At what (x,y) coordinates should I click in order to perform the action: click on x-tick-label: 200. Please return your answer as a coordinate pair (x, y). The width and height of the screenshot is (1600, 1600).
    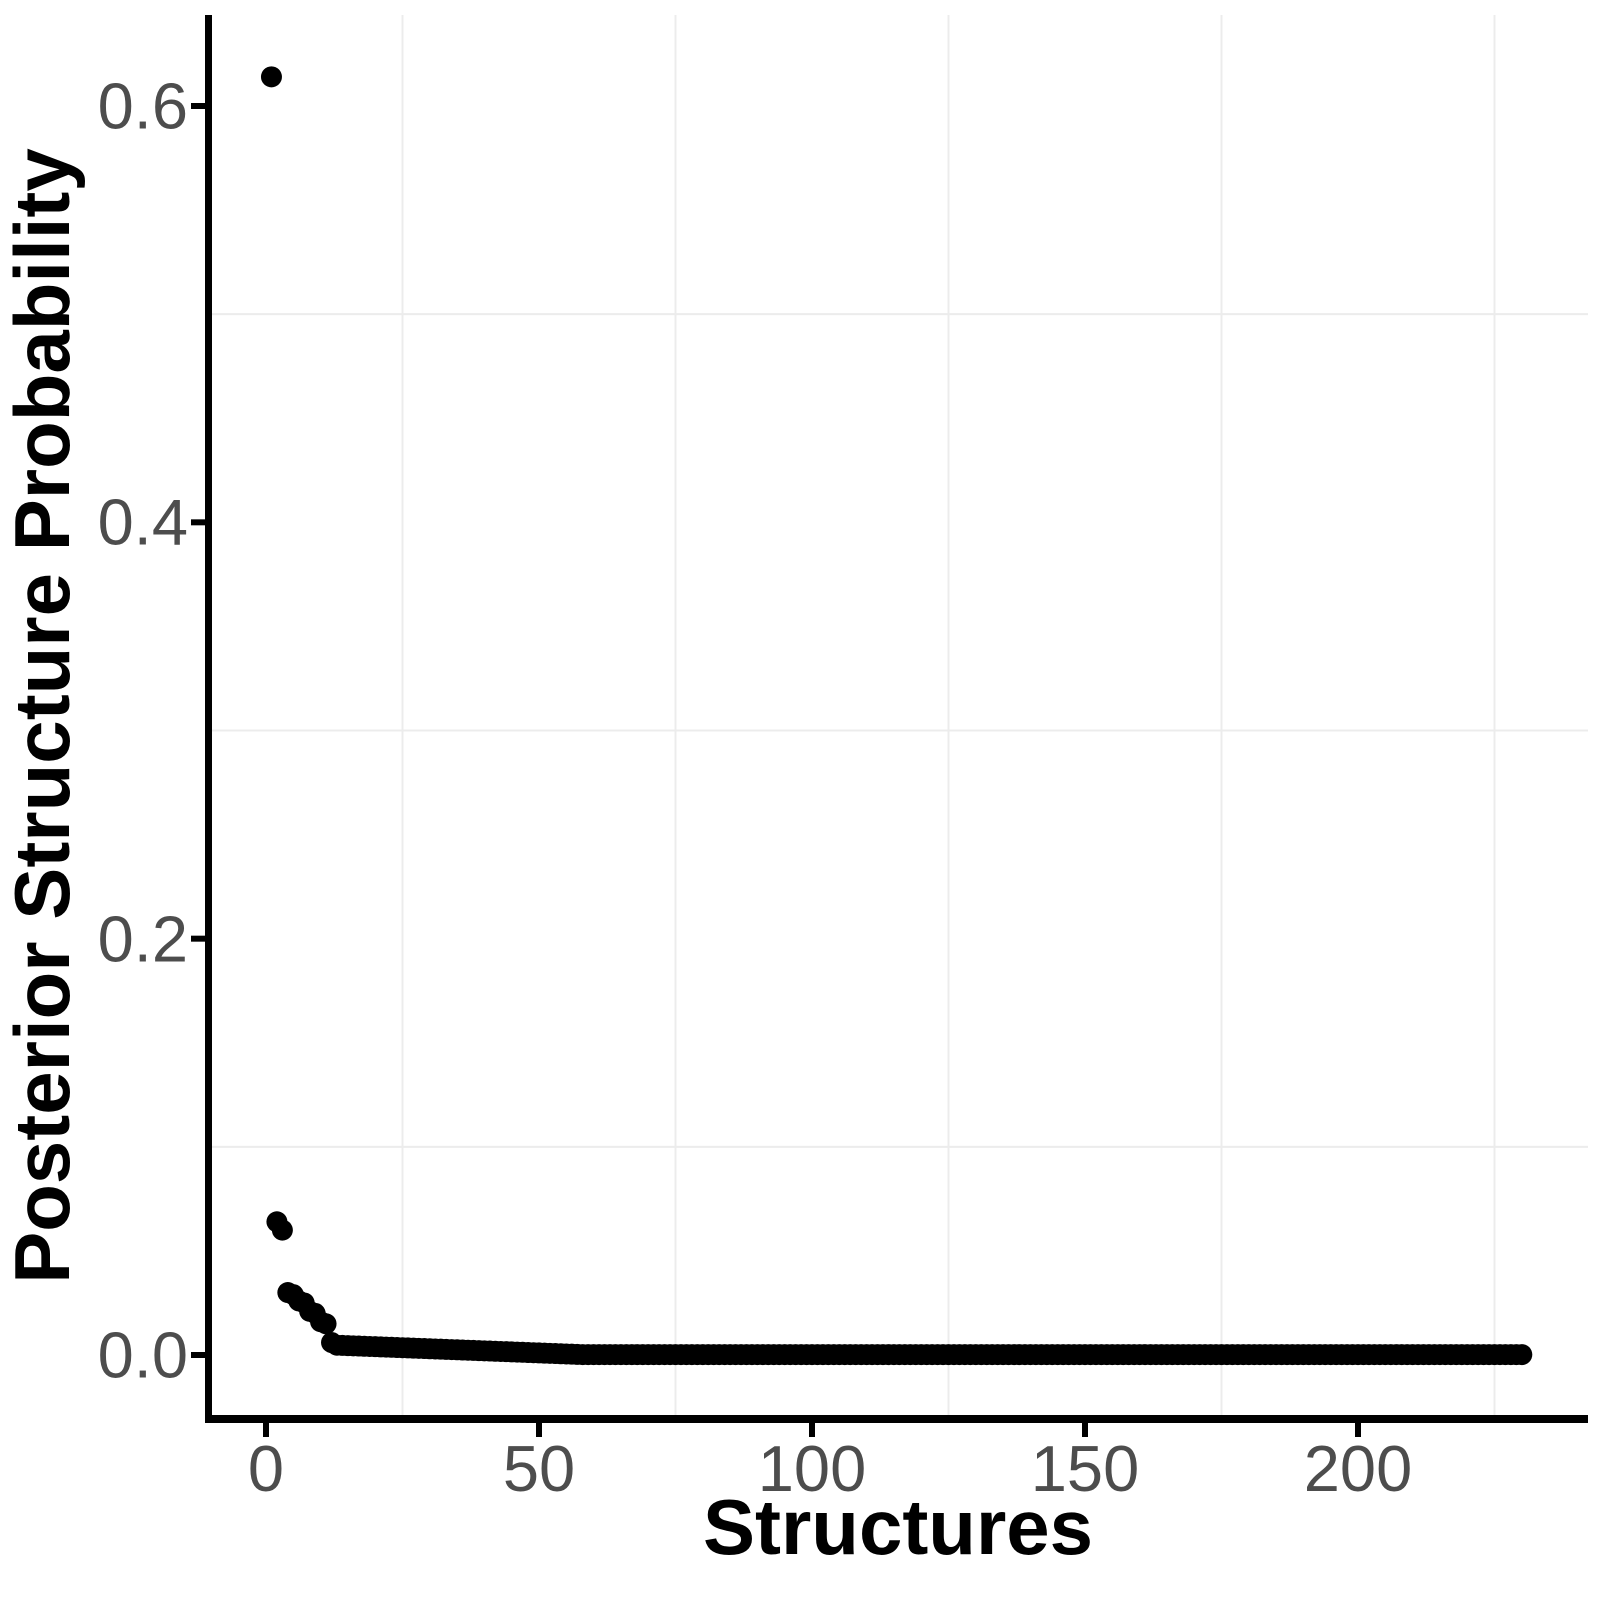
    Looking at the image, I should click on (1358, 1468).